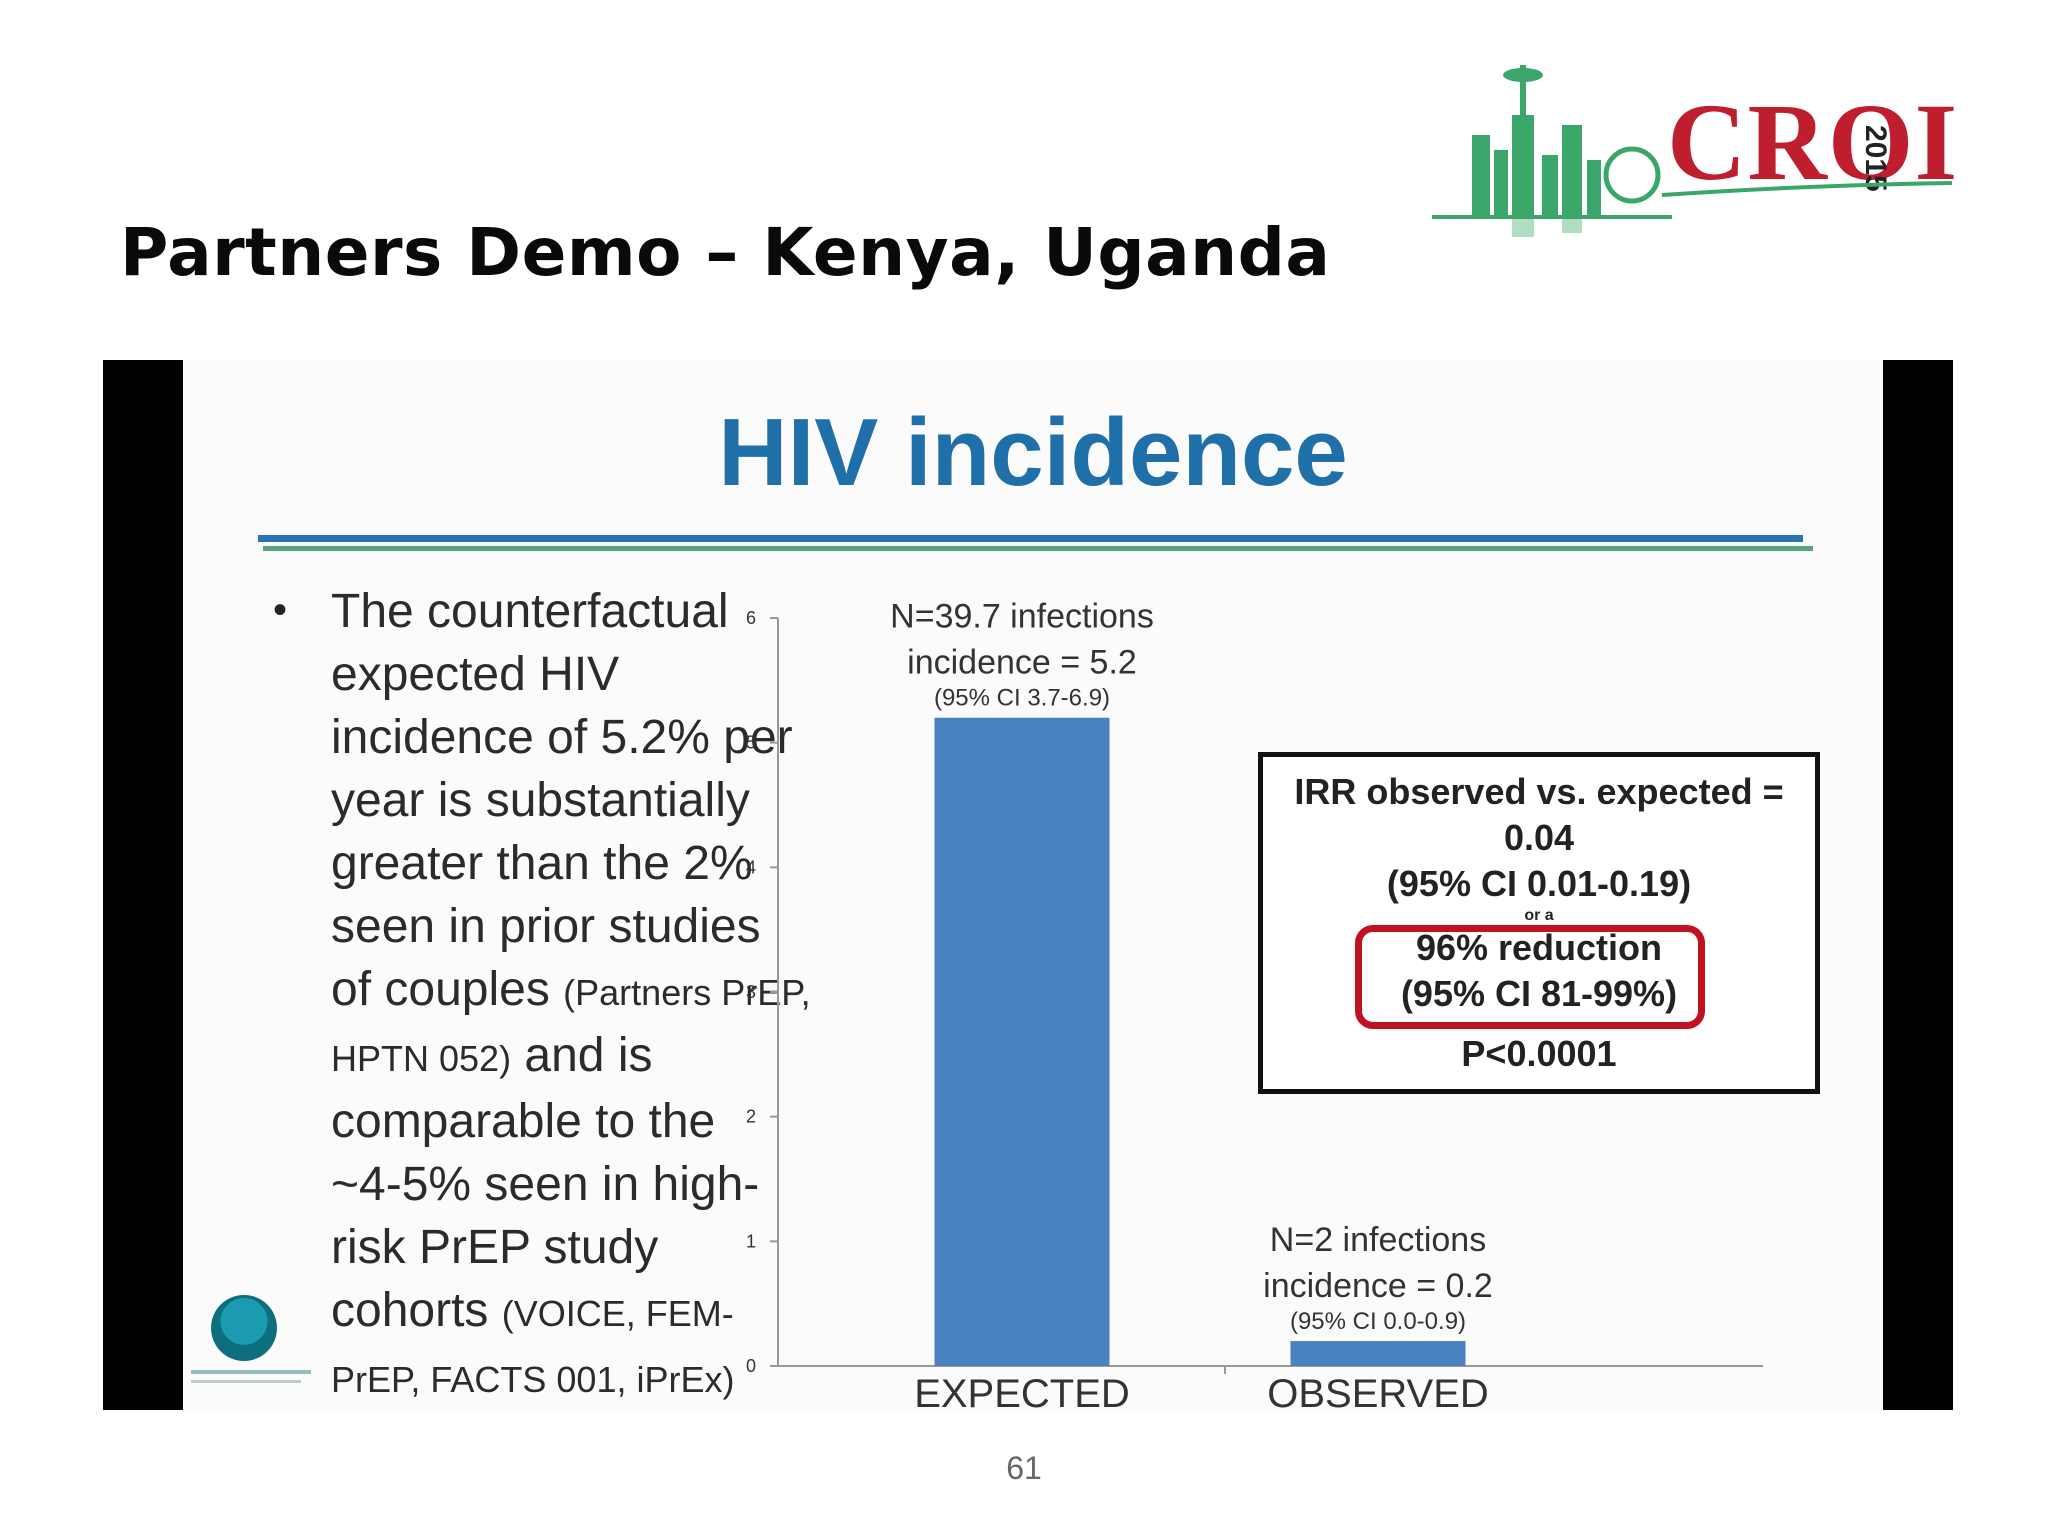 This screenshot has height=1536, width=2048. What do you see at coordinates (1378, 1240) in the screenshot?
I see `data-label-line-1: N=2 infections` at bounding box center [1378, 1240].